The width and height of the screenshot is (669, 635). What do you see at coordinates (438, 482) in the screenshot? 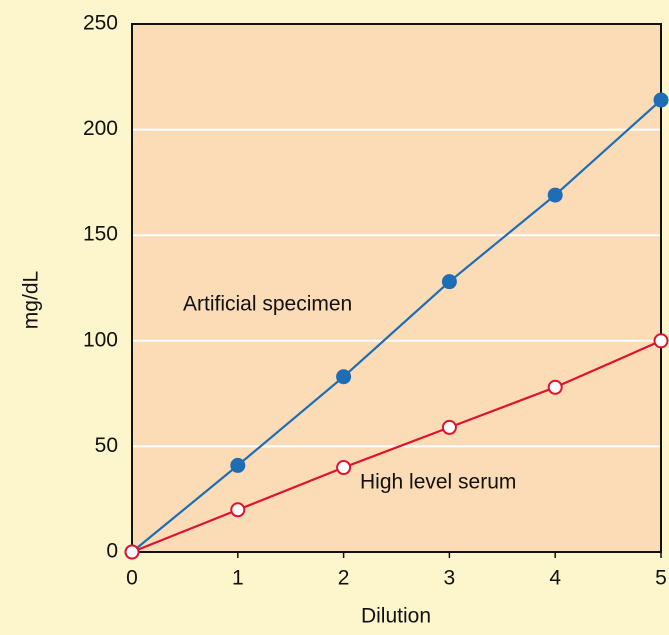
I see `series-label: High level serum` at bounding box center [438, 482].